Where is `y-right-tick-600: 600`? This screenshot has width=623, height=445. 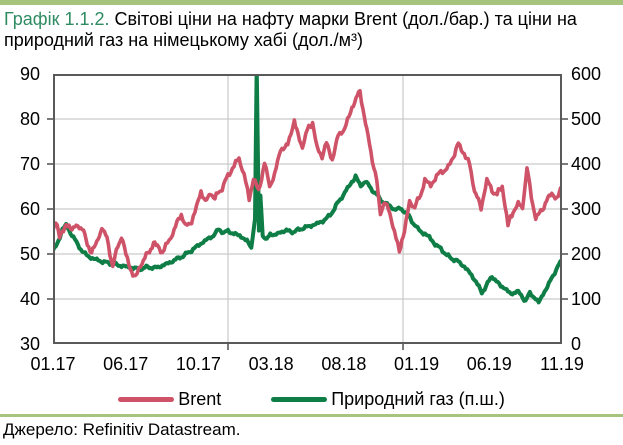
y-right-tick-600: 600 is located at coordinates (586, 74).